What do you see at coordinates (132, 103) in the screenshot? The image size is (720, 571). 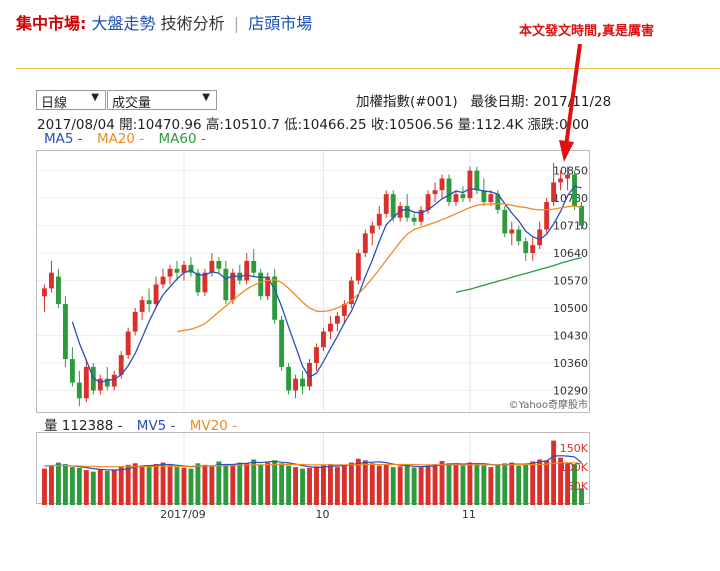 I see `indicator-select-value: 成交量` at bounding box center [132, 103].